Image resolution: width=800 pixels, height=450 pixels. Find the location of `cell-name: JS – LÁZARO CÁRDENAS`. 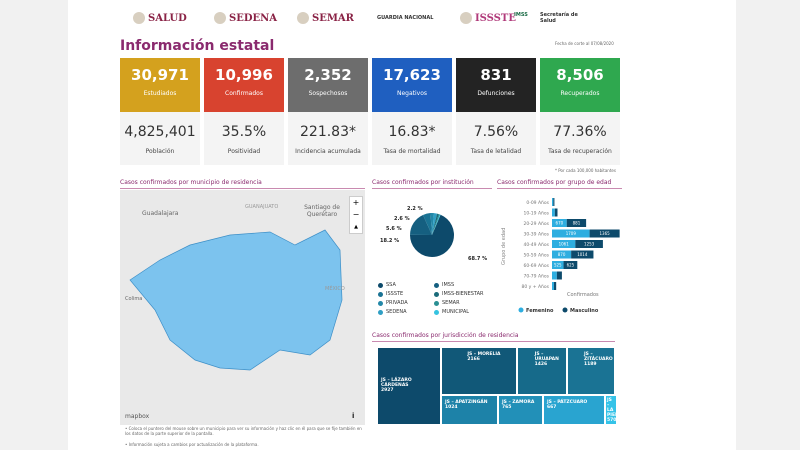

cell-name: JS – LÁZARO CÁRDENAS is located at coordinates (396, 383).